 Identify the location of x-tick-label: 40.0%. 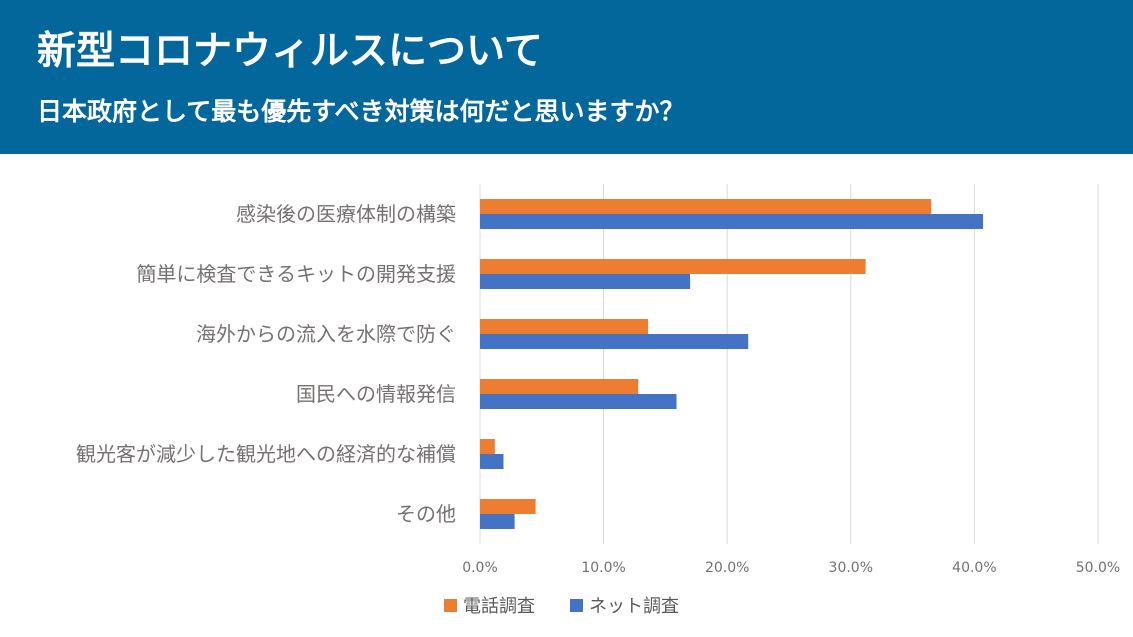
(974, 568).